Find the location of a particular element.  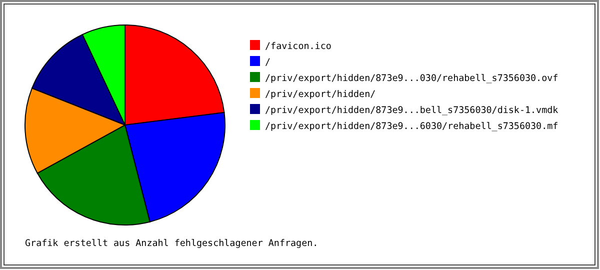

text: Grafik erstellt aus Anzahl fehlgeschlagener Anfragen. is located at coordinates (171, 243).